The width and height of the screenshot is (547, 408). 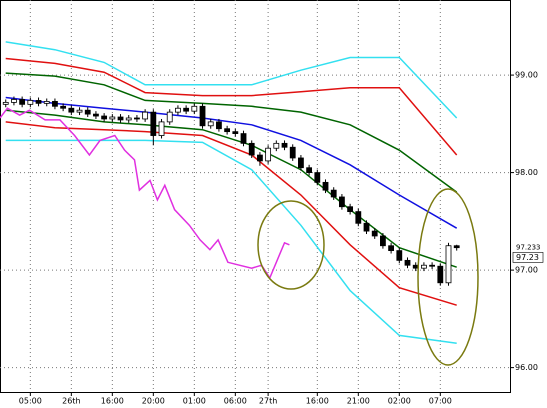 What do you see at coordinates (440, 401) in the screenshot?
I see `x-tick-label: 07:00` at bounding box center [440, 401].